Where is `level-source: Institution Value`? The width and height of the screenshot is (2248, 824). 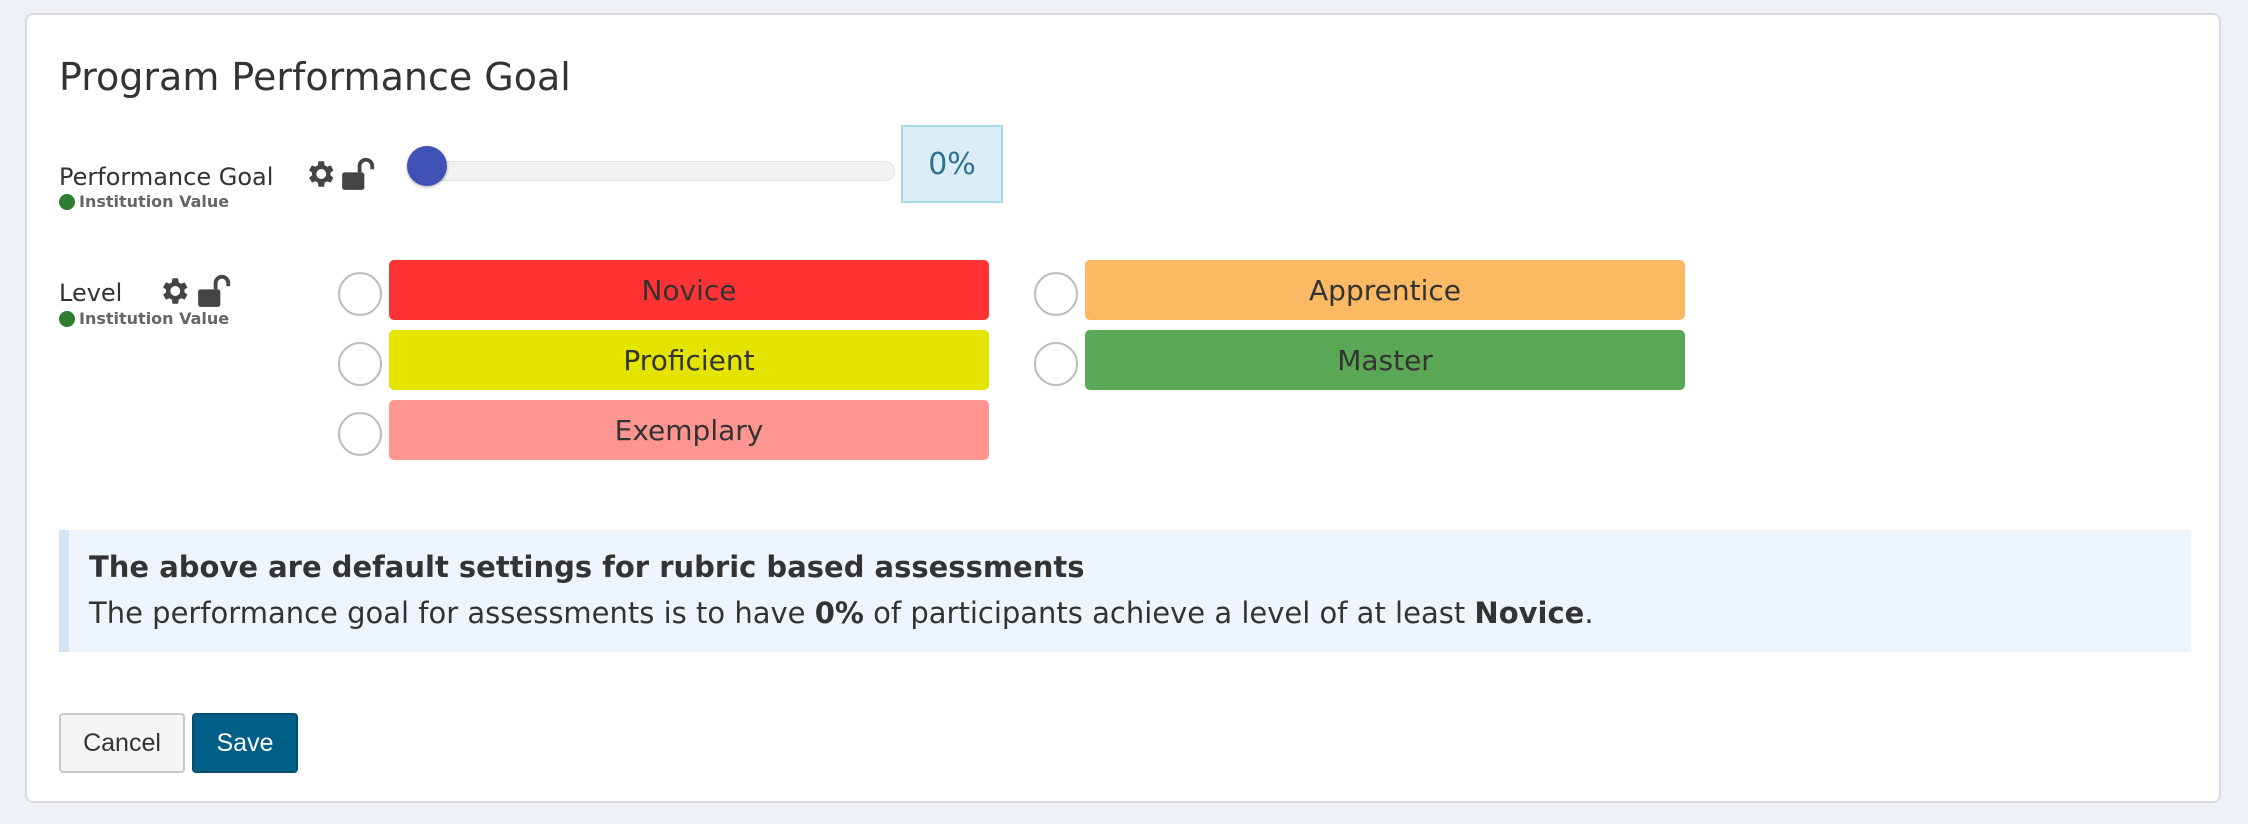 level-source: Institution Value is located at coordinates (144, 318).